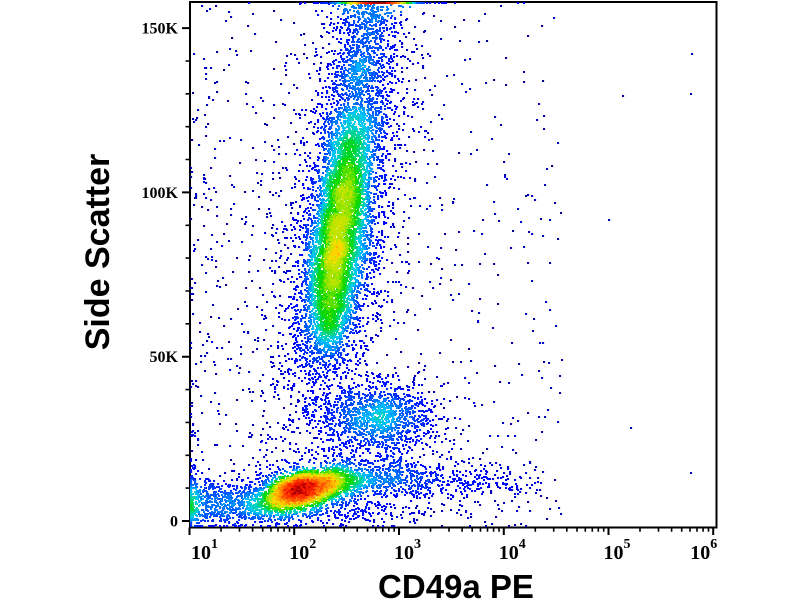 This screenshot has width=800, height=605. I want to click on svg-text: 150K, so click(160, 29).